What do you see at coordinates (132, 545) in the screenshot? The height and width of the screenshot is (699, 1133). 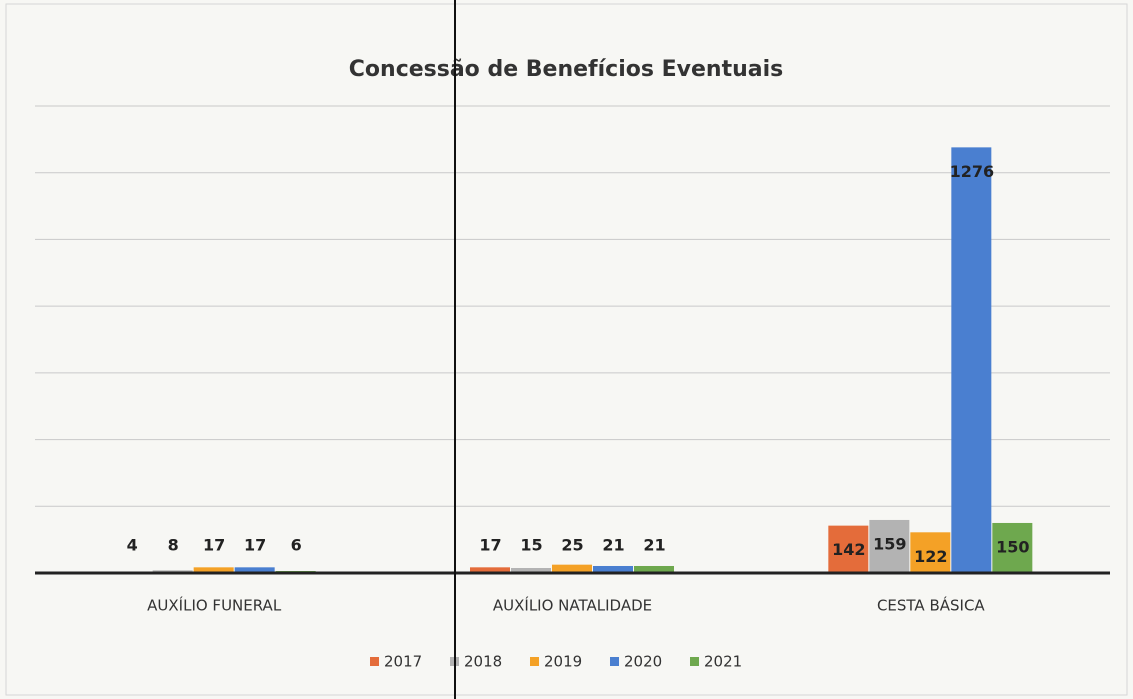 I see `data-label: 4` at bounding box center [132, 545].